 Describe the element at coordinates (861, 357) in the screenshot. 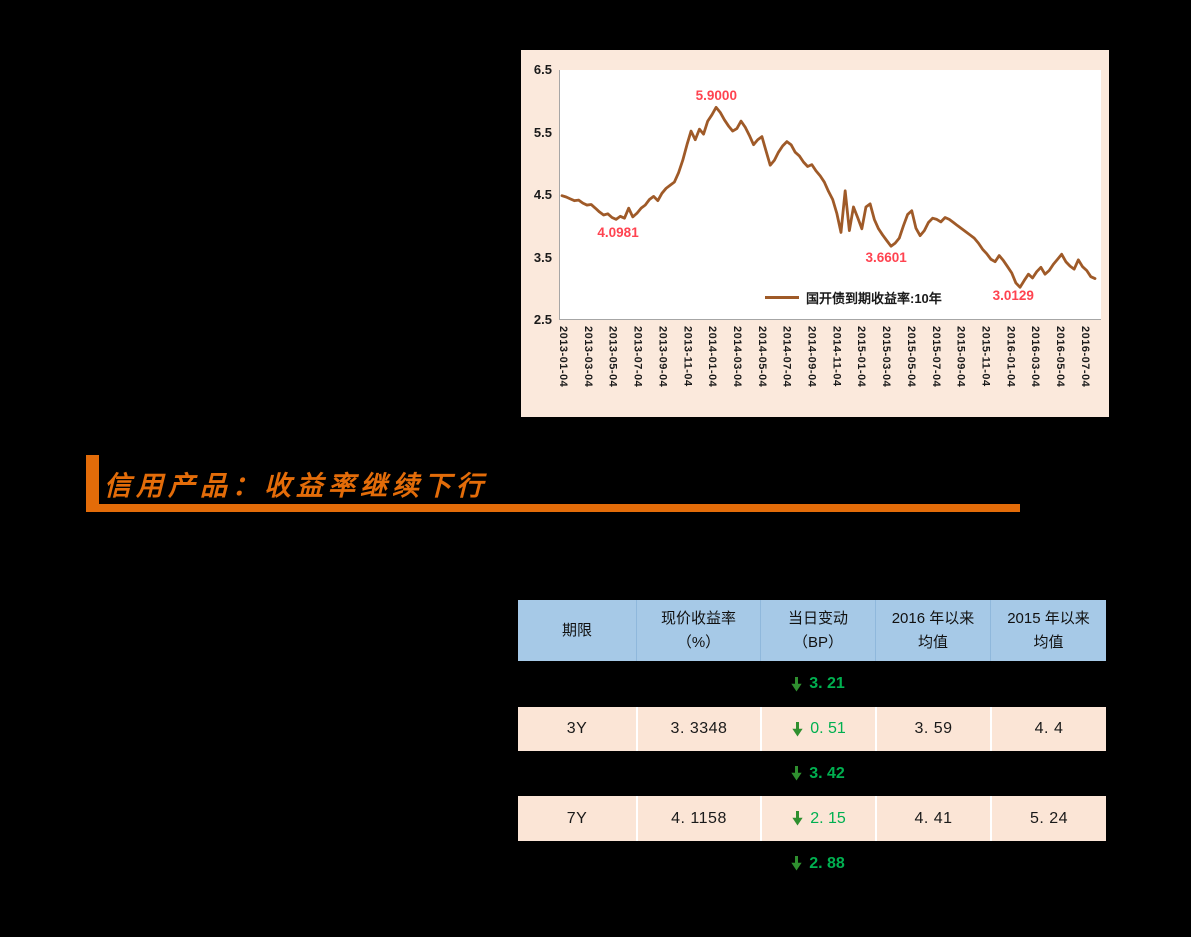

I see `x-axis-tick-label: 2015-01-04` at that location.